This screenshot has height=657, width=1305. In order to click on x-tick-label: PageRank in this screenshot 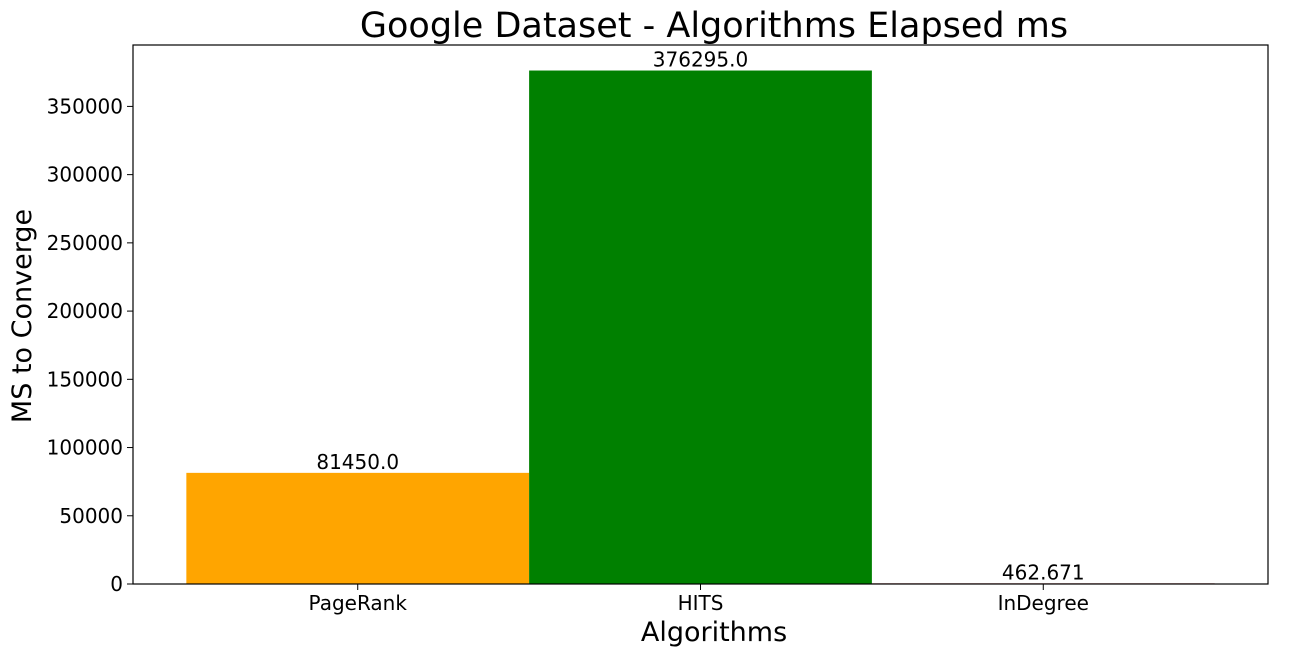, I will do `click(358, 603)`.